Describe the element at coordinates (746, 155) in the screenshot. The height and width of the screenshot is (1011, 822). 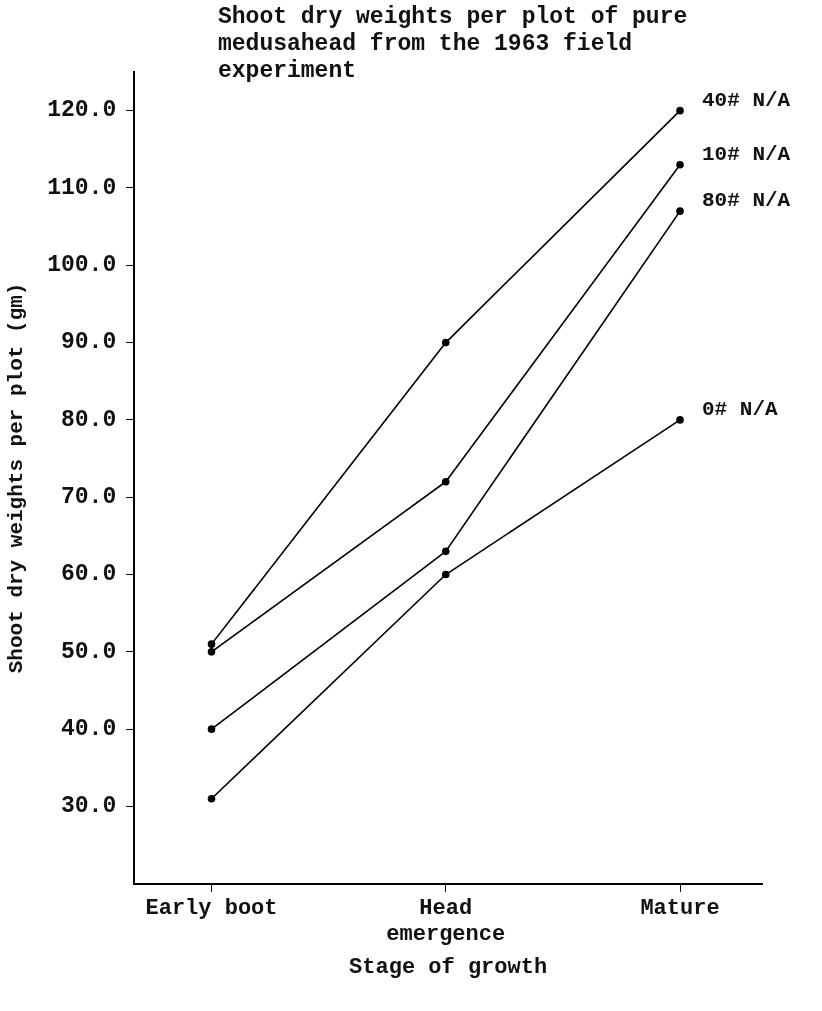
I see `series-label: 10# N/A` at that location.